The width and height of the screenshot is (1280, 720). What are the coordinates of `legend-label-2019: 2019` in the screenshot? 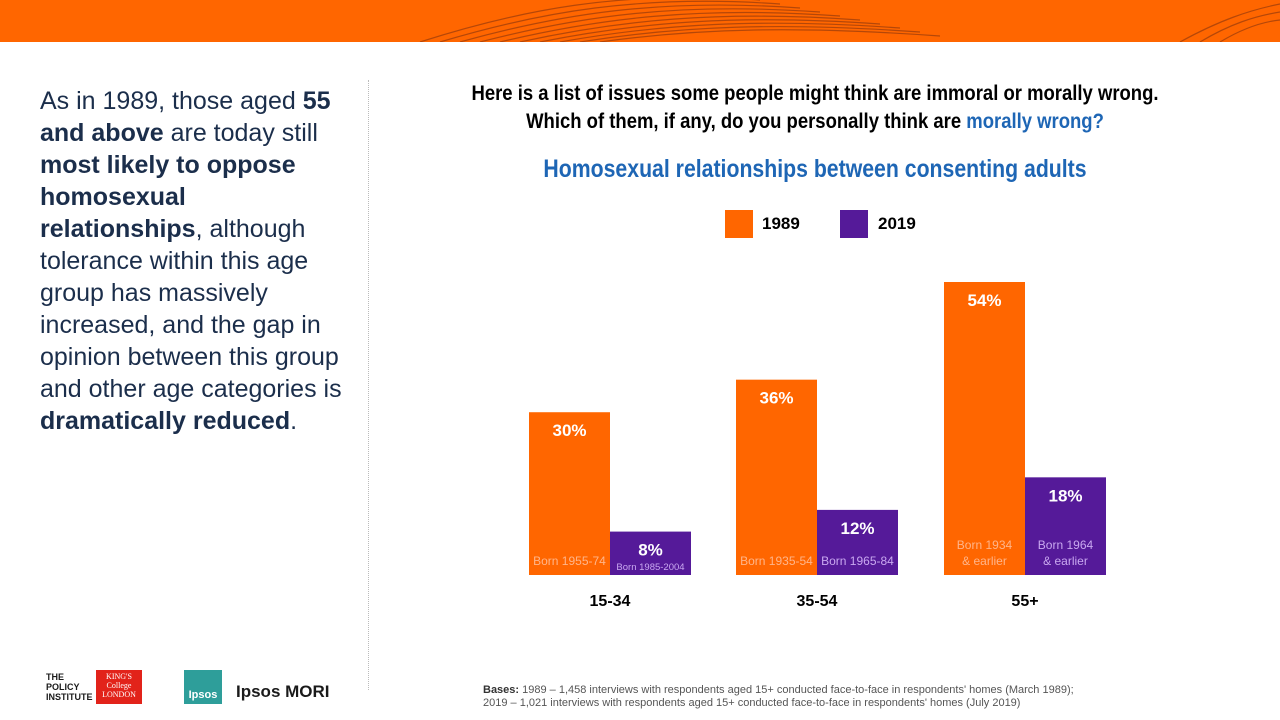 It's located at (897, 223).